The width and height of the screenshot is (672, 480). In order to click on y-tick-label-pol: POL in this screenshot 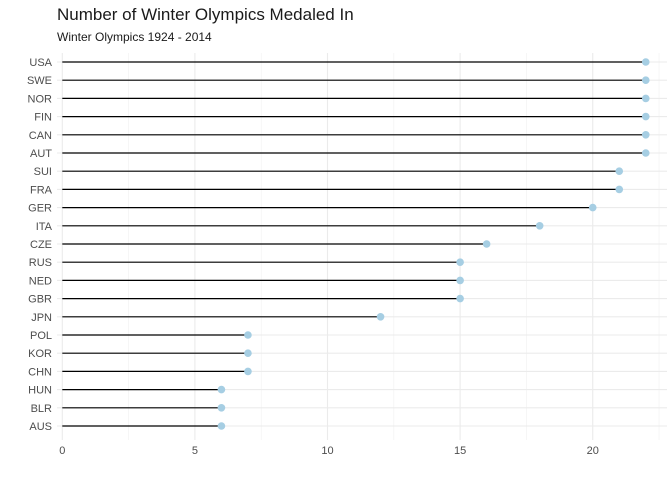, I will do `click(41, 336)`.